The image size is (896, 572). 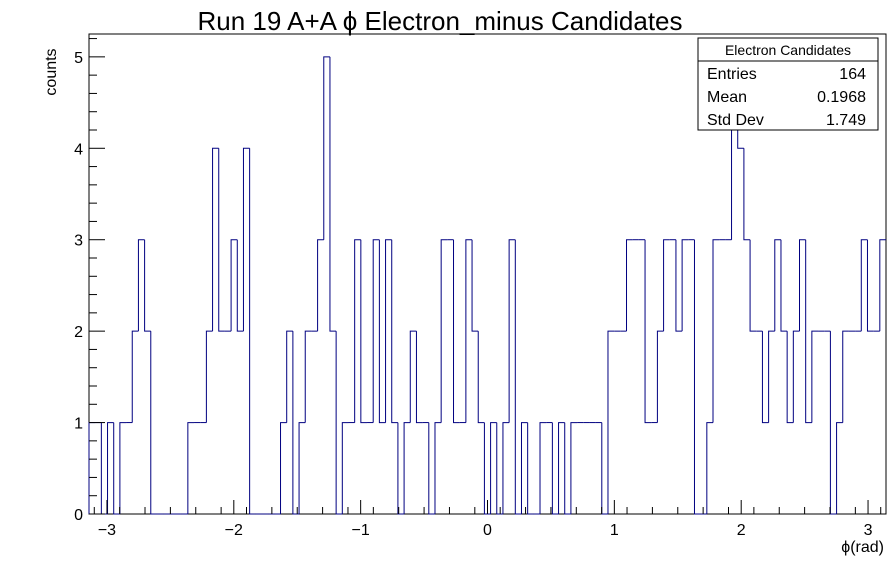 What do you see at coordinates (487, 530) in the screenshot?
I see `x-tick-label: 0` at bounding box center [487, 530].